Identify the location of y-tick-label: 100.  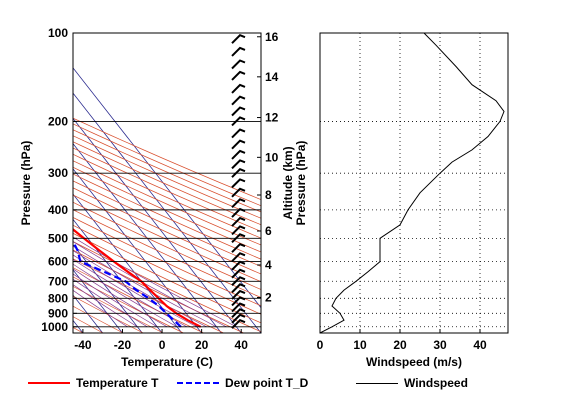
(58, 33).